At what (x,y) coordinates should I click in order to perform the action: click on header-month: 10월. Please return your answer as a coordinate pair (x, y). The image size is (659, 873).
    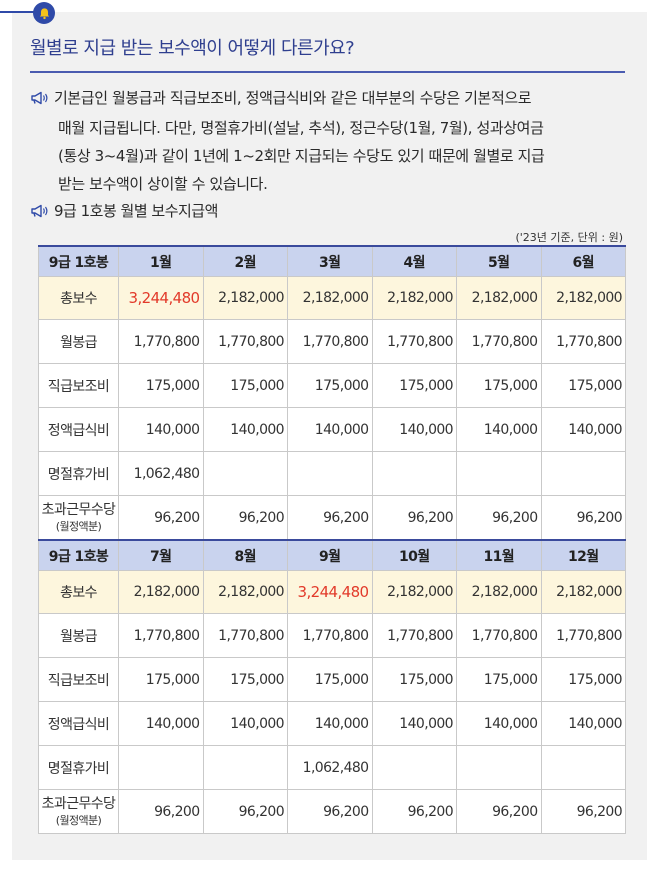
    Looking at the image, I should click on (414, 555).